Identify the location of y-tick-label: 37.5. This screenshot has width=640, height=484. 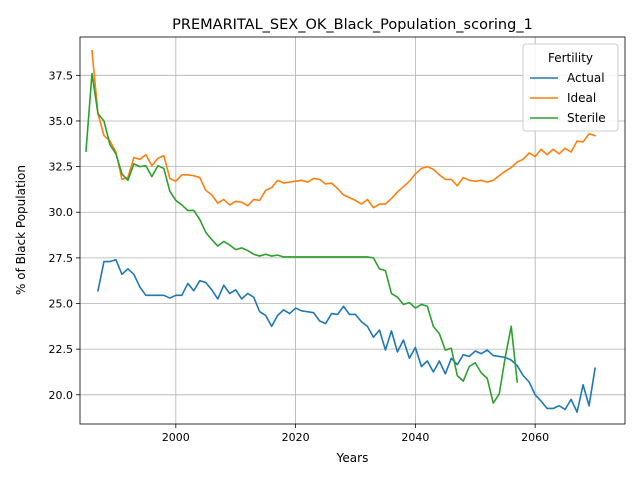
(61, 75).